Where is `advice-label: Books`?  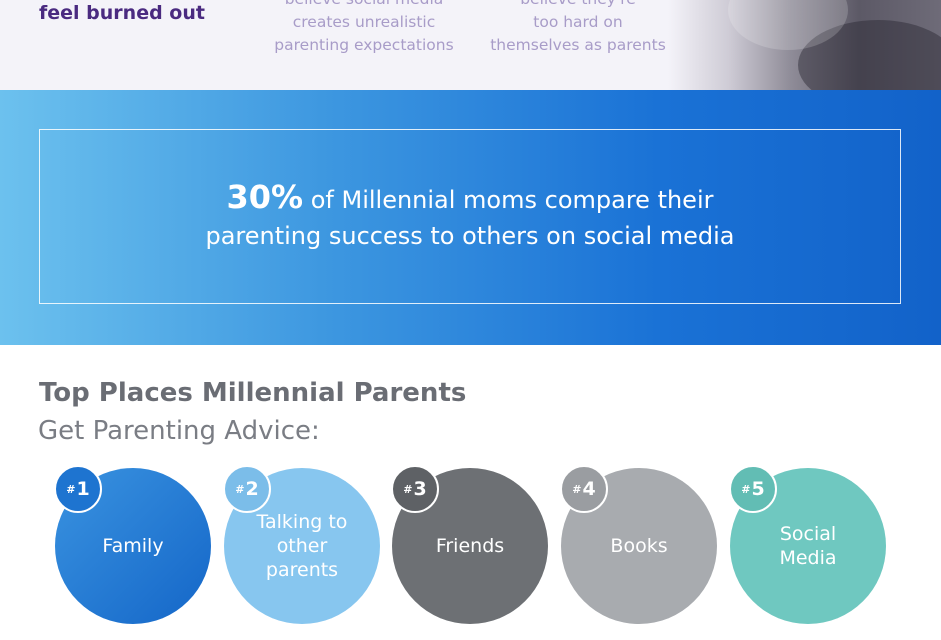
advice-label: Books is located at coordinates (639, 546).